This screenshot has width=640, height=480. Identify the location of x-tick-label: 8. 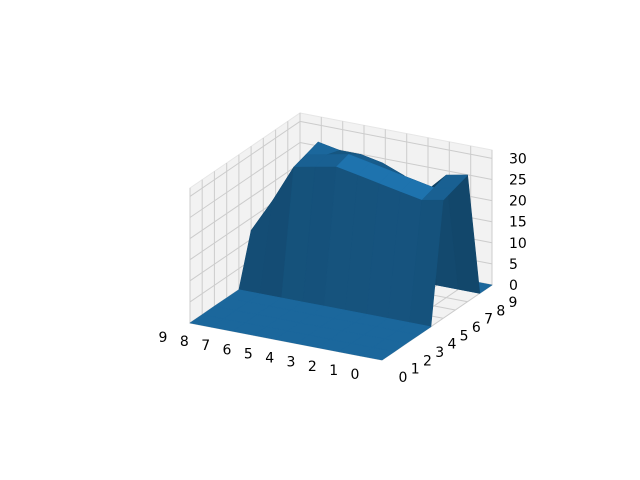
(184, 342).